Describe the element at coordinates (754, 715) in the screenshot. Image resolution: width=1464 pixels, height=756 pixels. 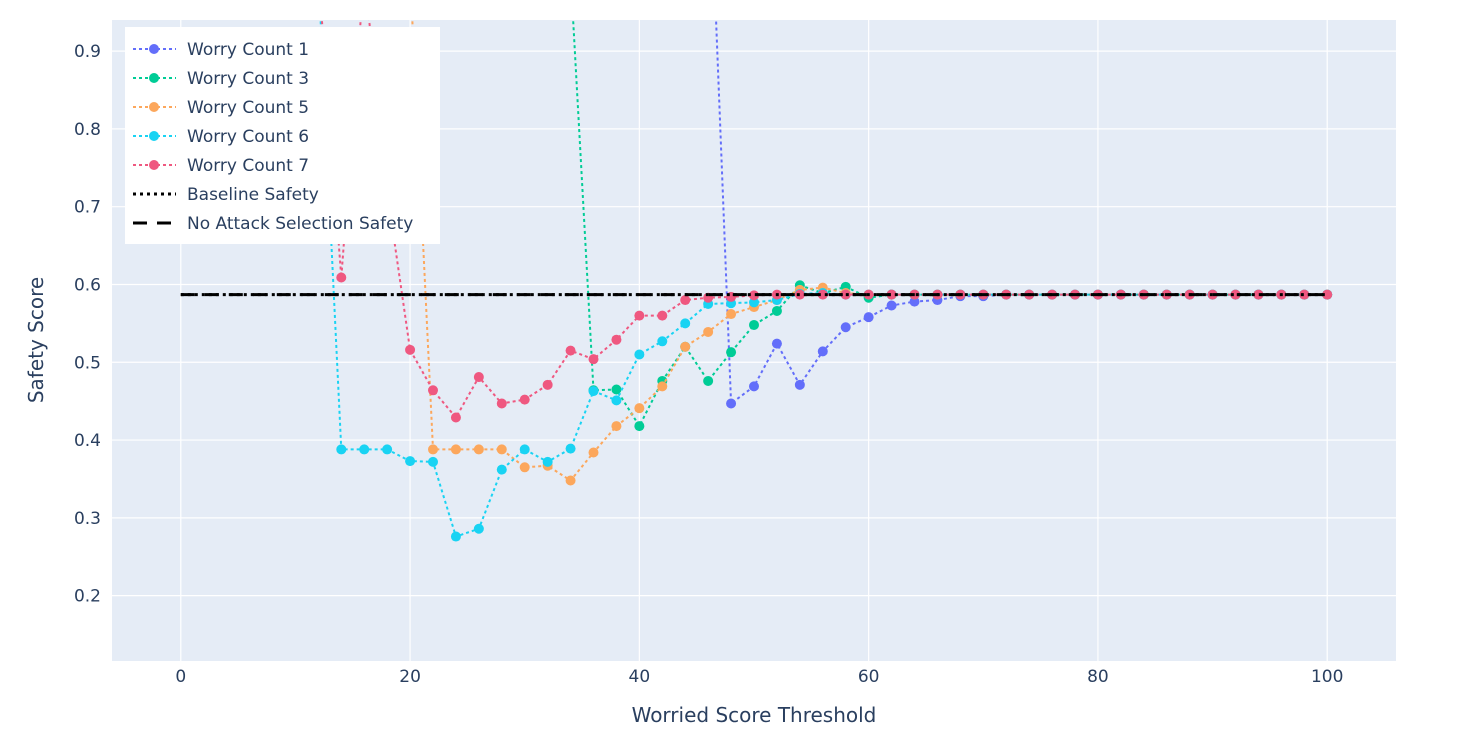
I see `x-axis-title: Worried Score Threshold` at that location.